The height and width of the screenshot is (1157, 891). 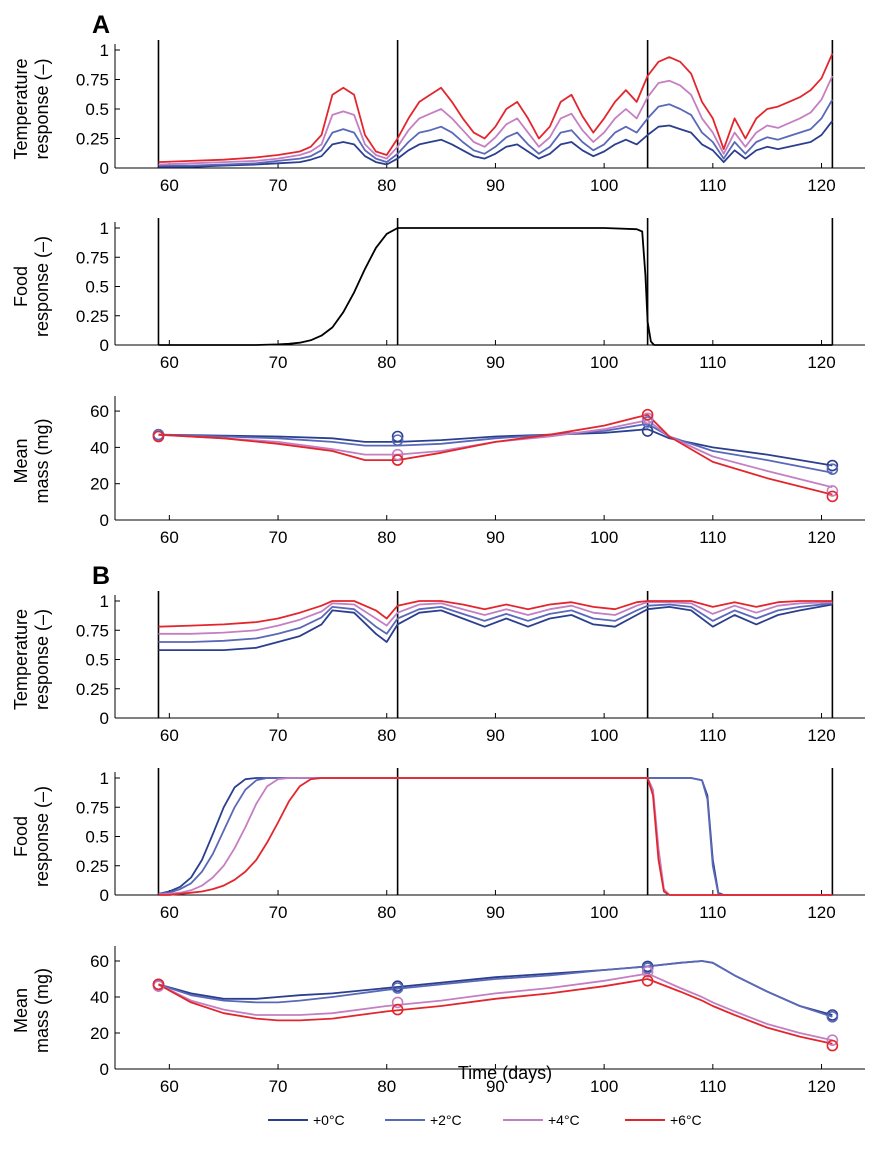 I want to click on panel-label-a: A, so click(x=101, y=25).